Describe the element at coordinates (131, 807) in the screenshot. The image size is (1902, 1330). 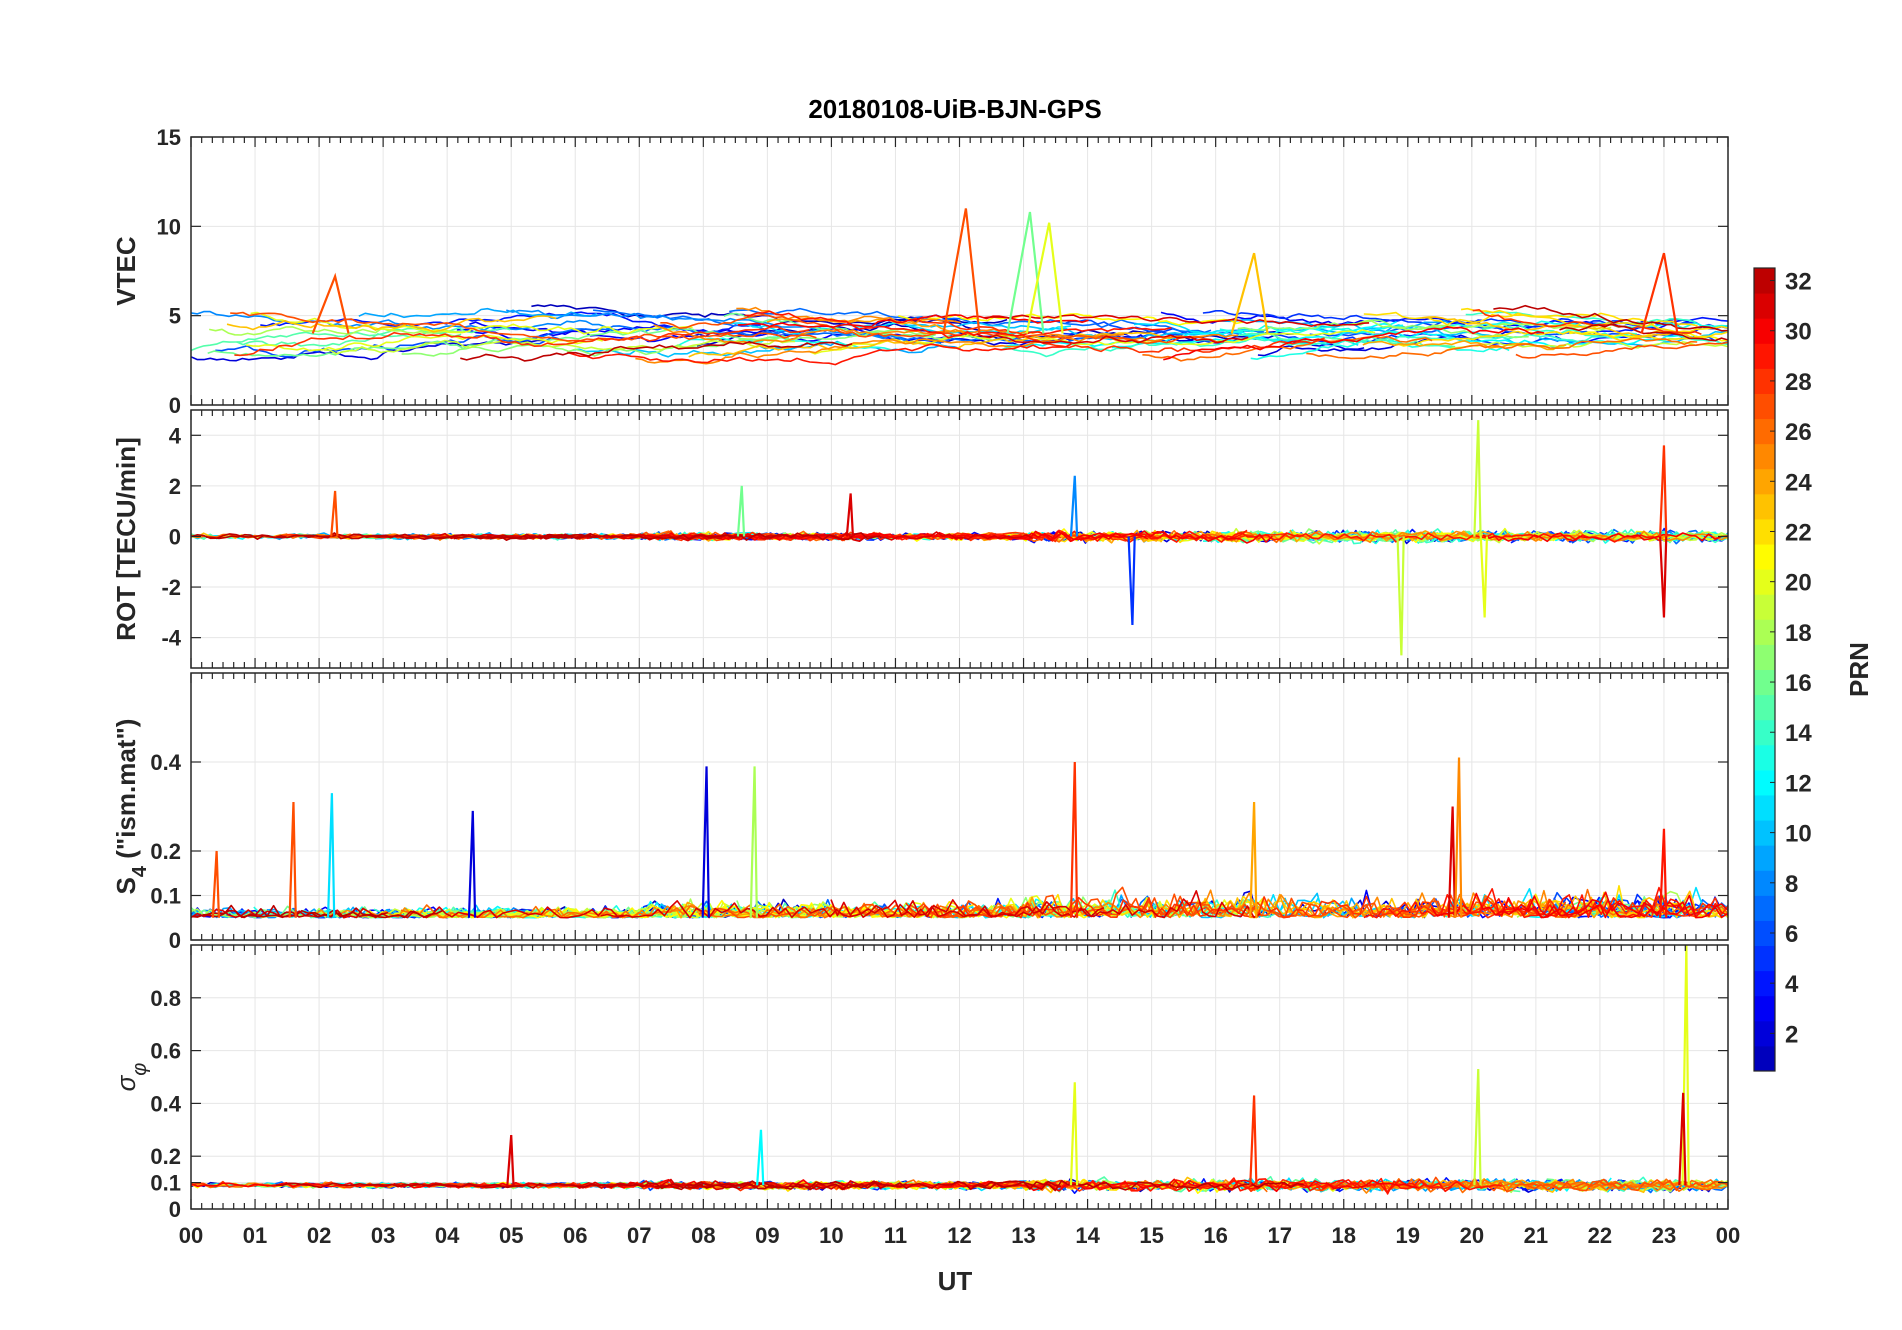
I see `y-axis-label: S4 ("ism.mat")` at that location.